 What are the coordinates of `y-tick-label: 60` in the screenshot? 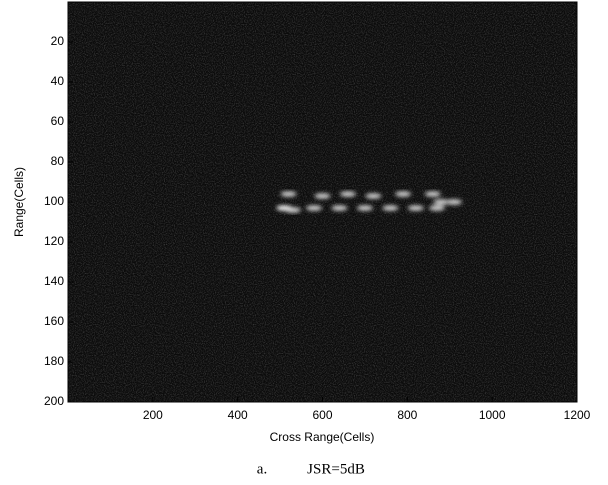 It's located at (58, 121).